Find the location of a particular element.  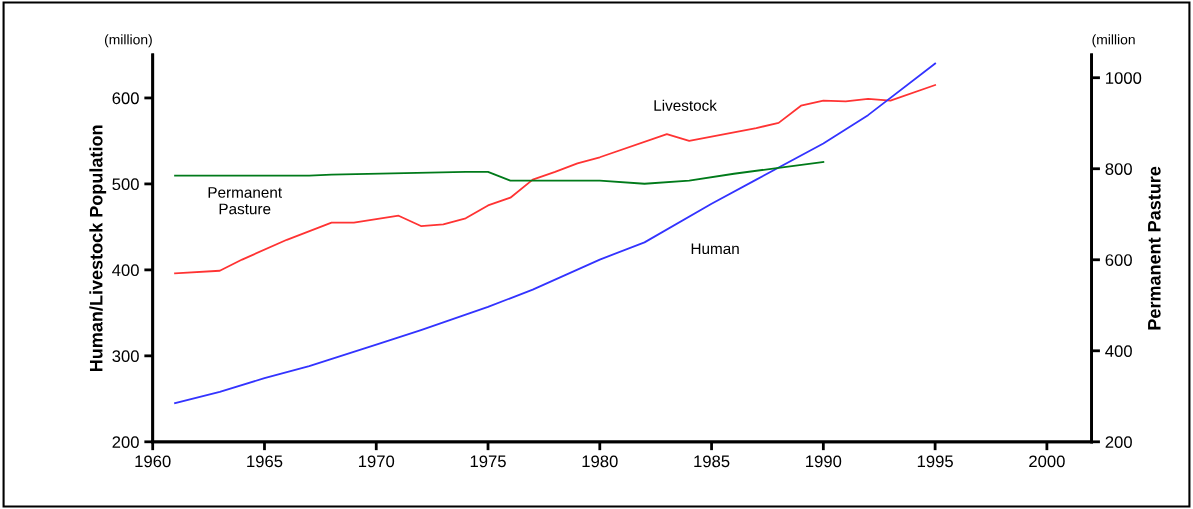

y2-tick-label: 600 is located at coordinates (1118, 260).